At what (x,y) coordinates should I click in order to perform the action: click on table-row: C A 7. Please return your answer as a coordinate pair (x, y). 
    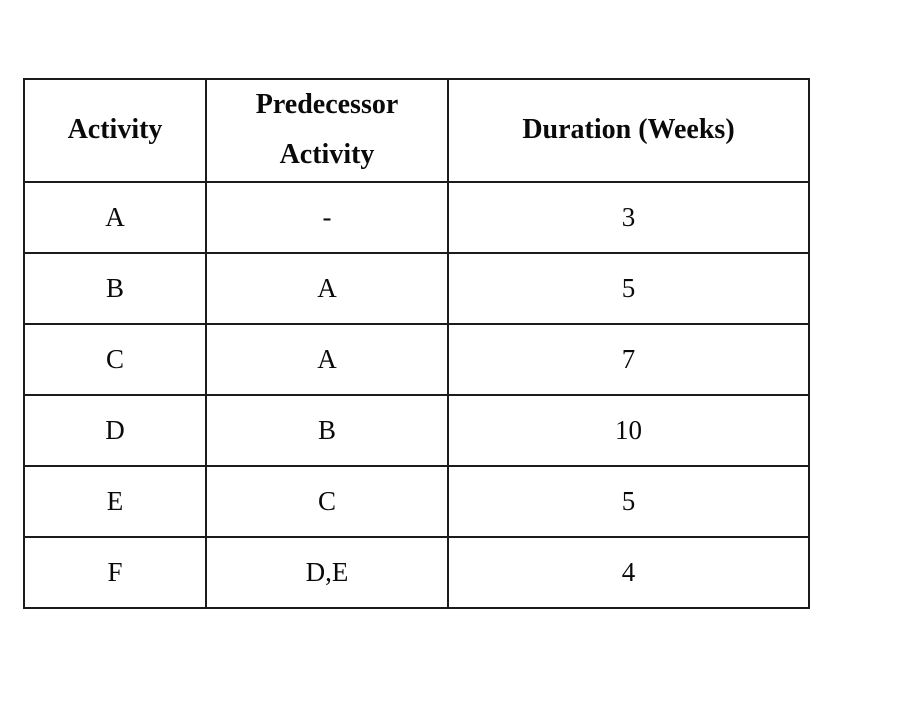
    Looking at the image, I should click on (416, 359).